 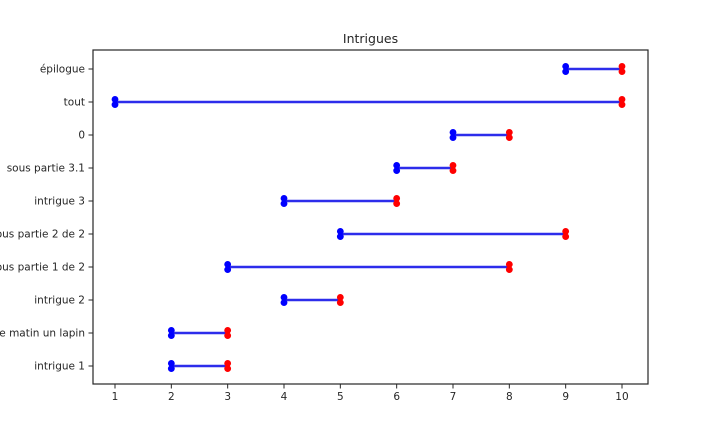 What do you see at coordinates (565, 397) in the screenshot?
I see `x-tick-label: 9` at bounding box center [565, 397].